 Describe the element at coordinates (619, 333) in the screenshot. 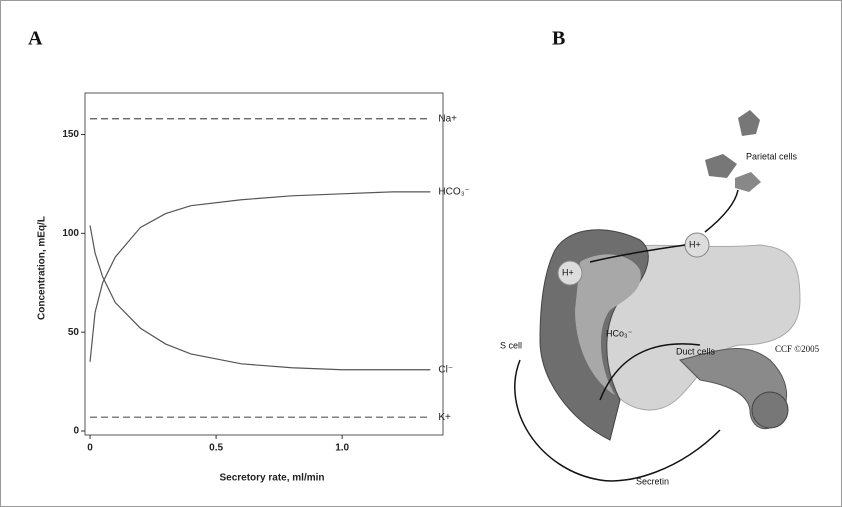

I see `hco3-label: HCo₃⁻` at that location.